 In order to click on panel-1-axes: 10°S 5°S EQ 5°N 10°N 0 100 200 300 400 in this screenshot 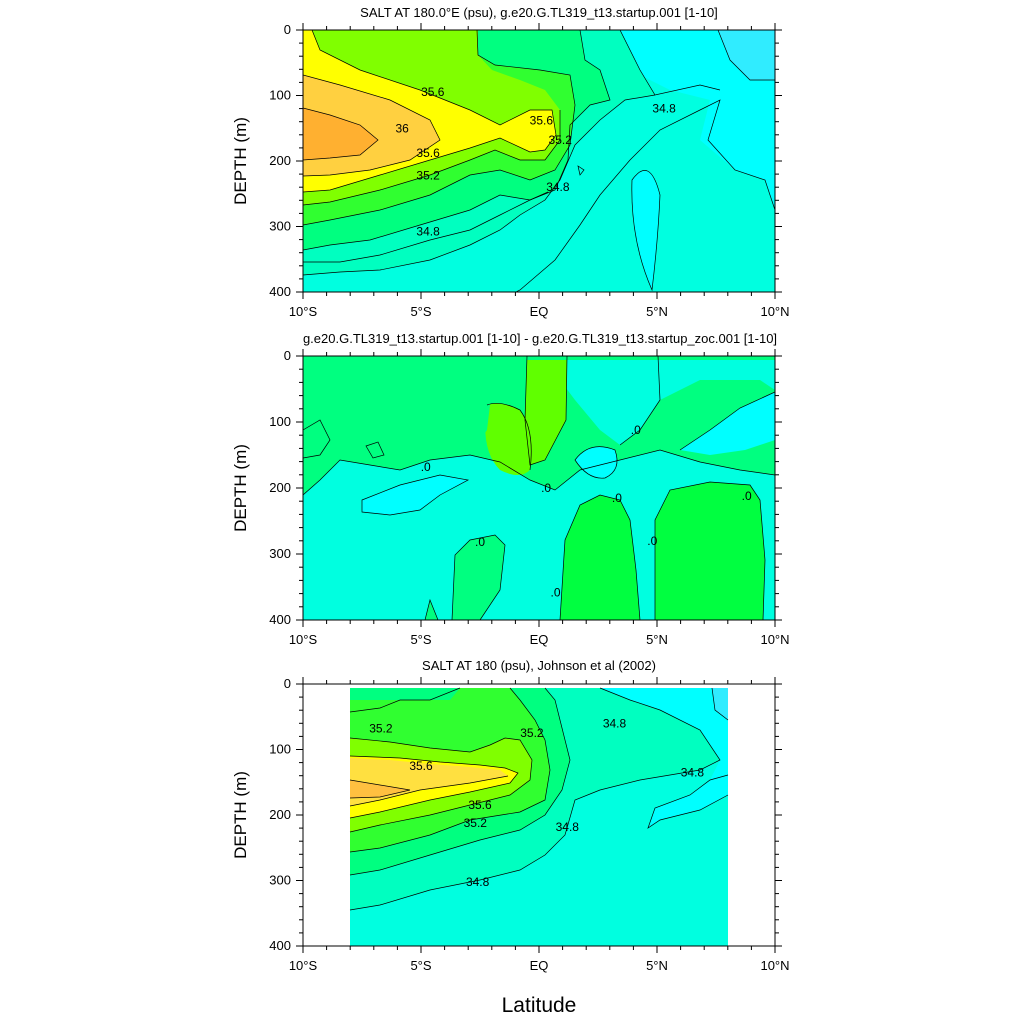, I will do `click(529, 170)`.